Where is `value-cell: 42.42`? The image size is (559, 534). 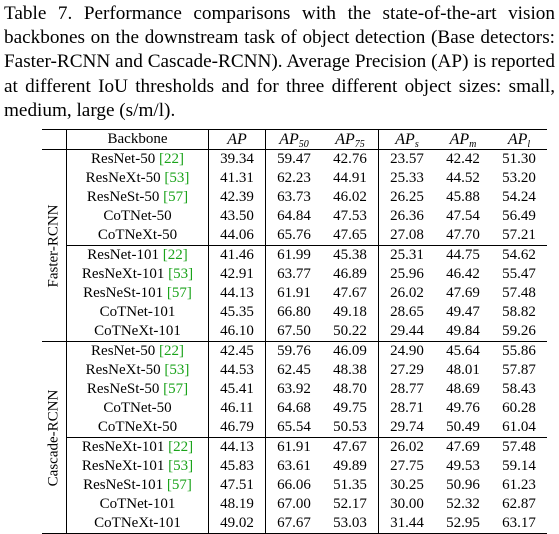
value-cell: 42.42 is located at coordinates (463, 159).